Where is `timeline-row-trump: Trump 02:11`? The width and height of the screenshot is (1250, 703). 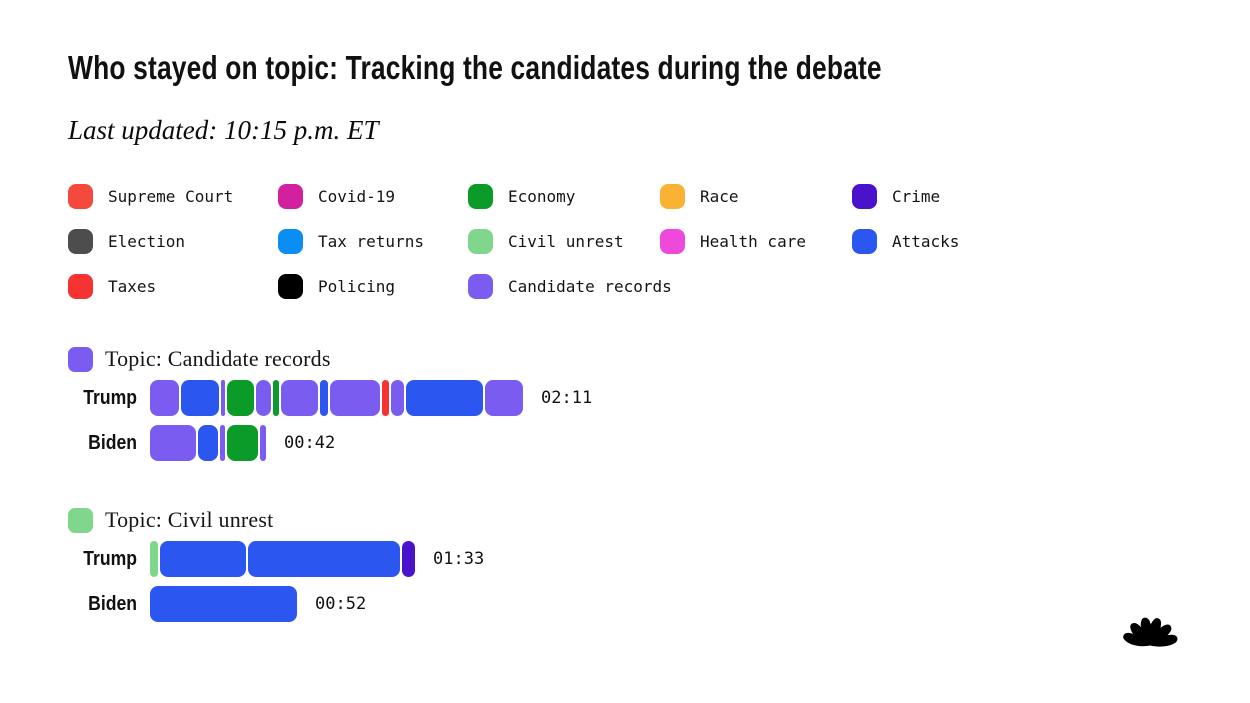
timeline-row-trump: Trump 02:11 is located at coordinates (659, 398).